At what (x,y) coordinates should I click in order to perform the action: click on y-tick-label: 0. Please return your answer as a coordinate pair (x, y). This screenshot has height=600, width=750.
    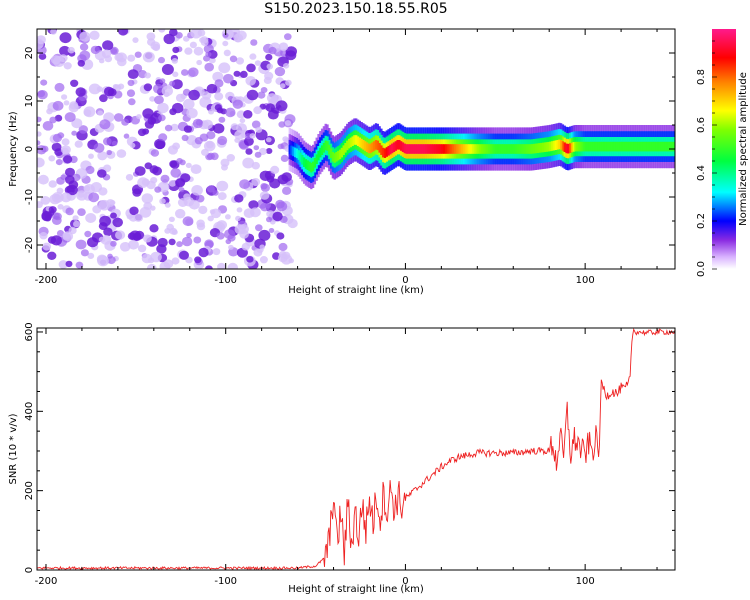
    Looking at the image, I should click on (29, 149).